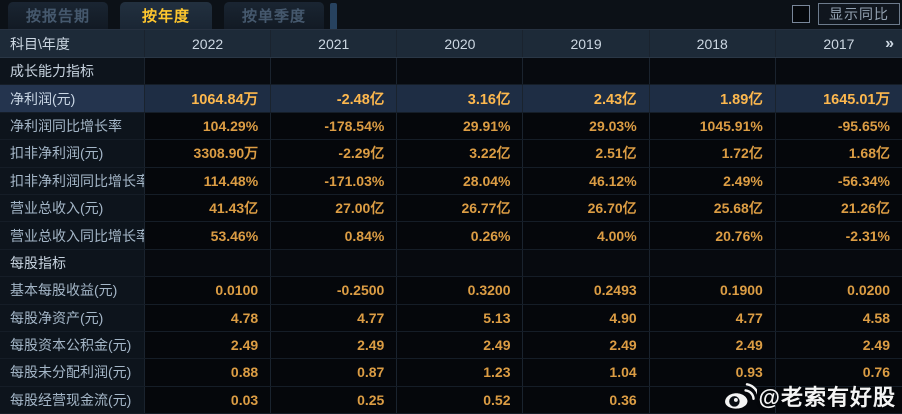 This screenshot has width=902, height=414. I want to click on row-label: 净利润(元), so click(72, 98).